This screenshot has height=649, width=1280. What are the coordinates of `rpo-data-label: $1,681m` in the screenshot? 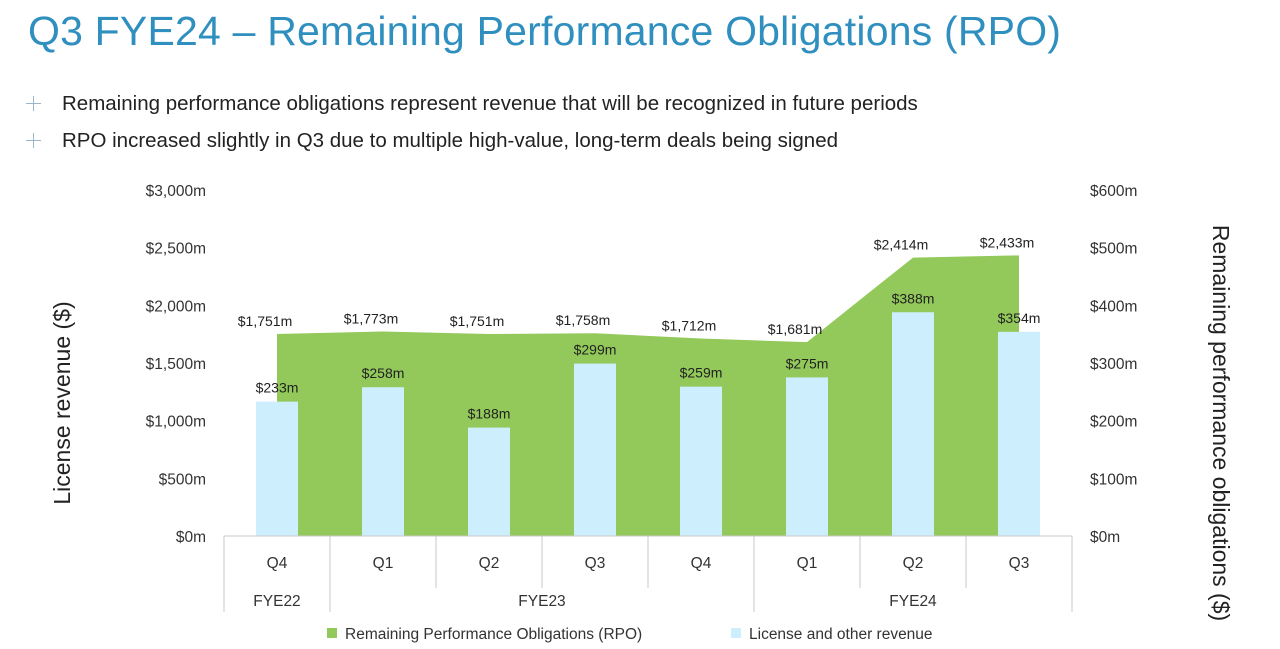 It's located at (795, 329).